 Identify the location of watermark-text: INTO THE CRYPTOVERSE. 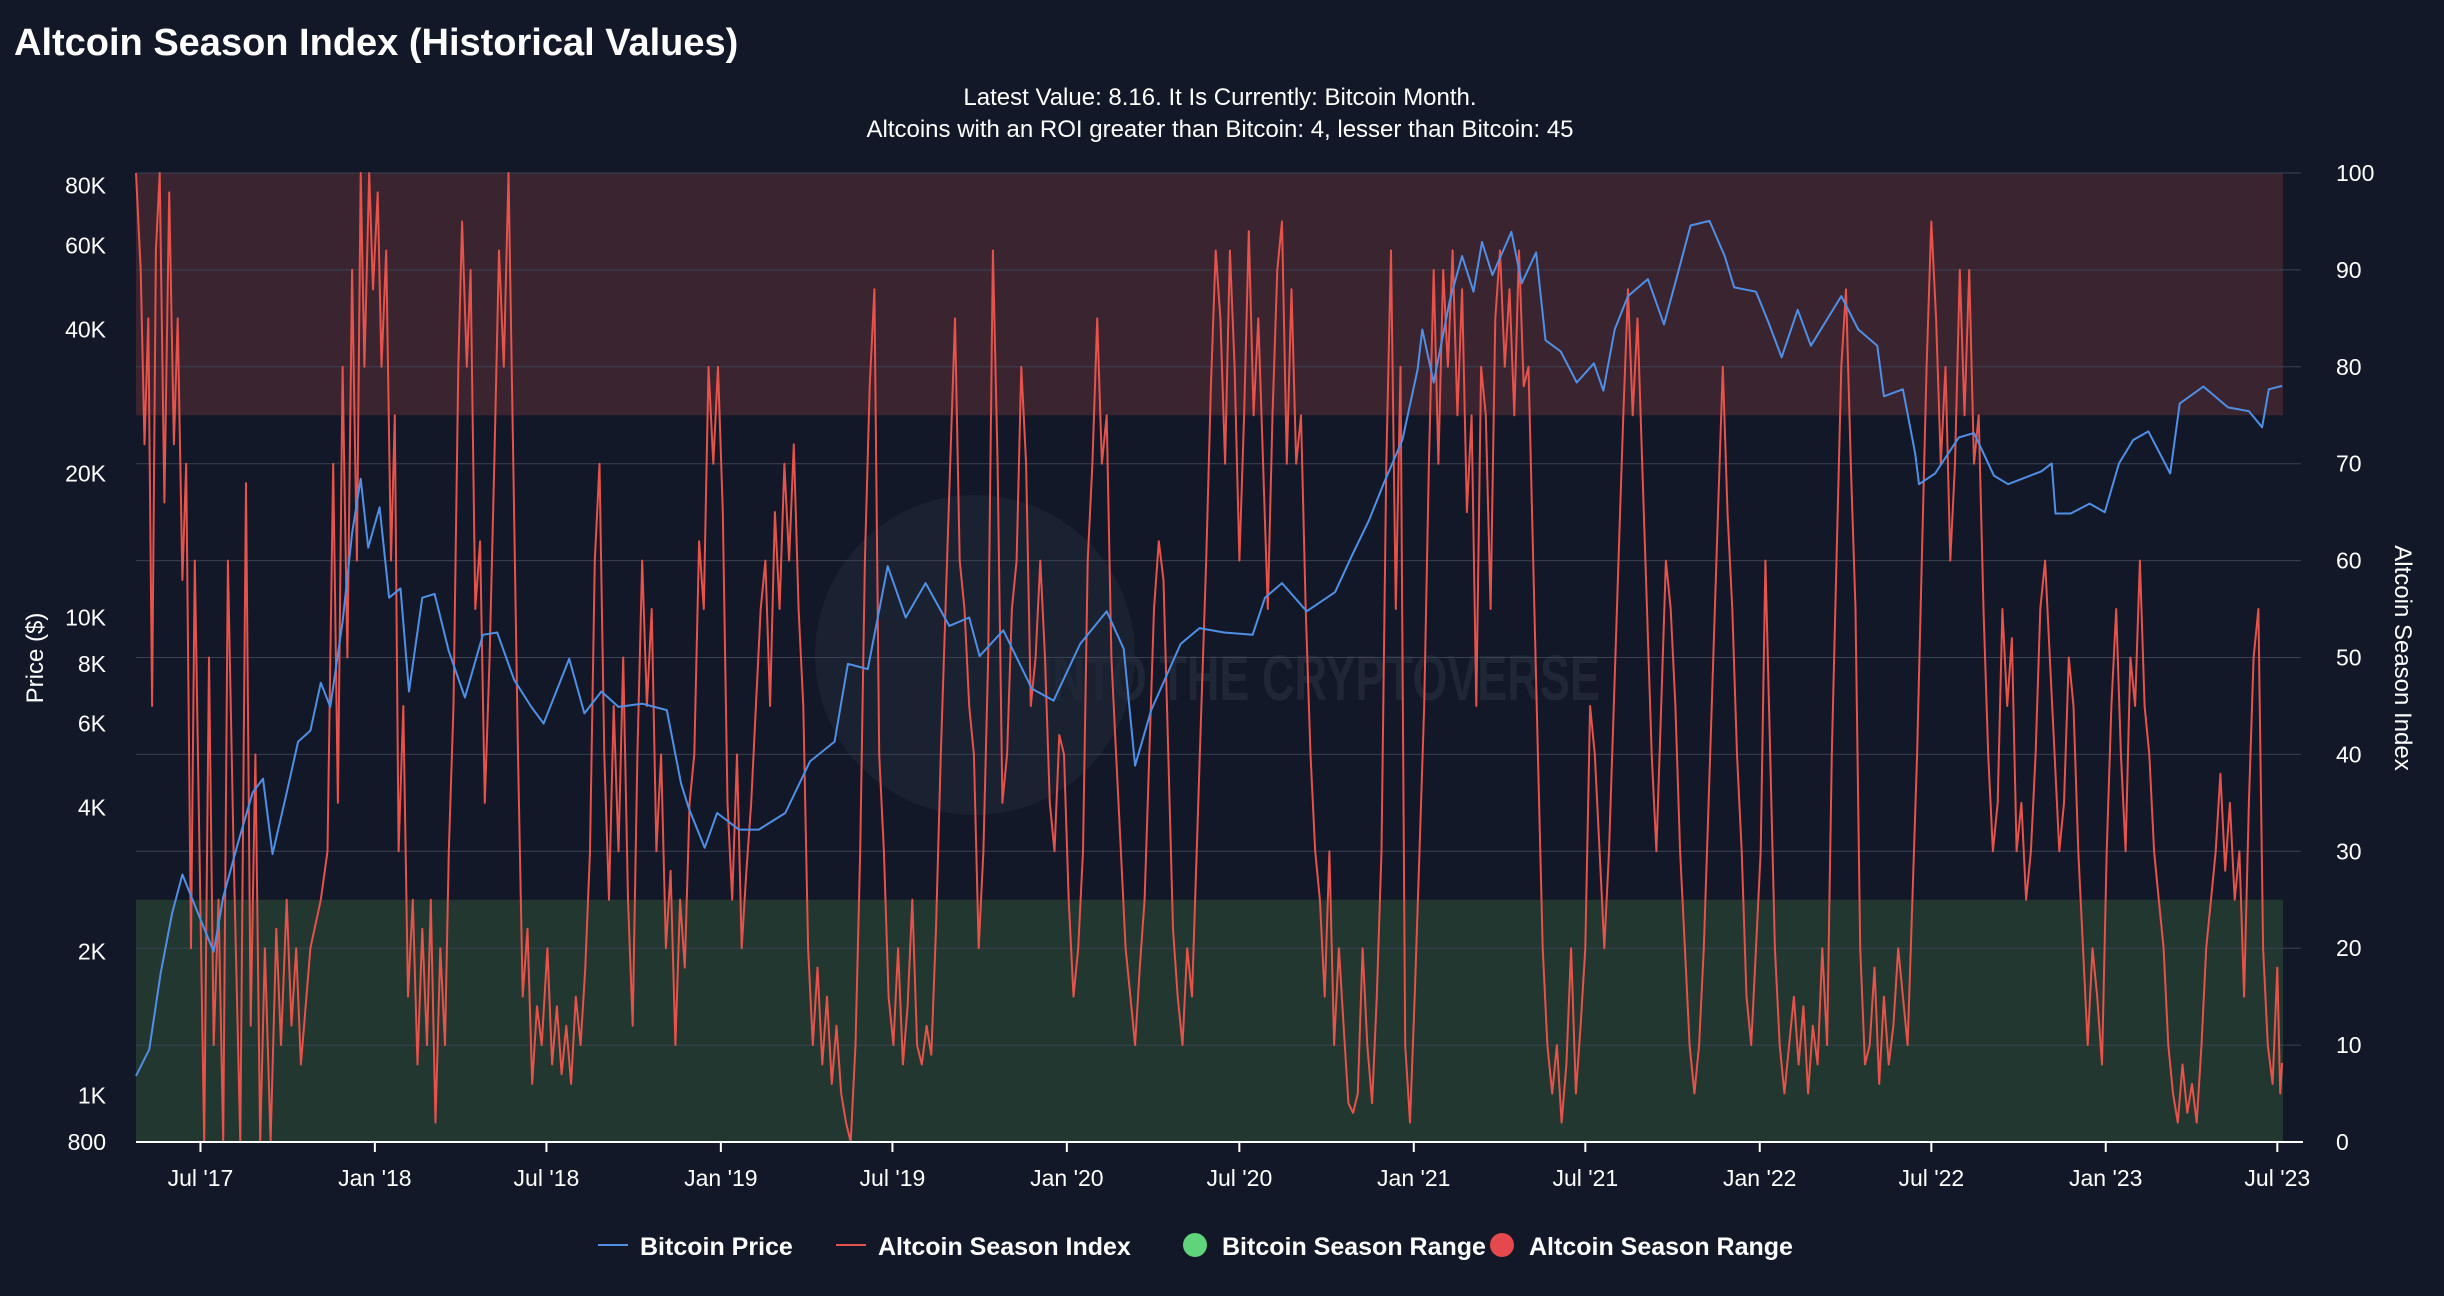
(1320, 678).